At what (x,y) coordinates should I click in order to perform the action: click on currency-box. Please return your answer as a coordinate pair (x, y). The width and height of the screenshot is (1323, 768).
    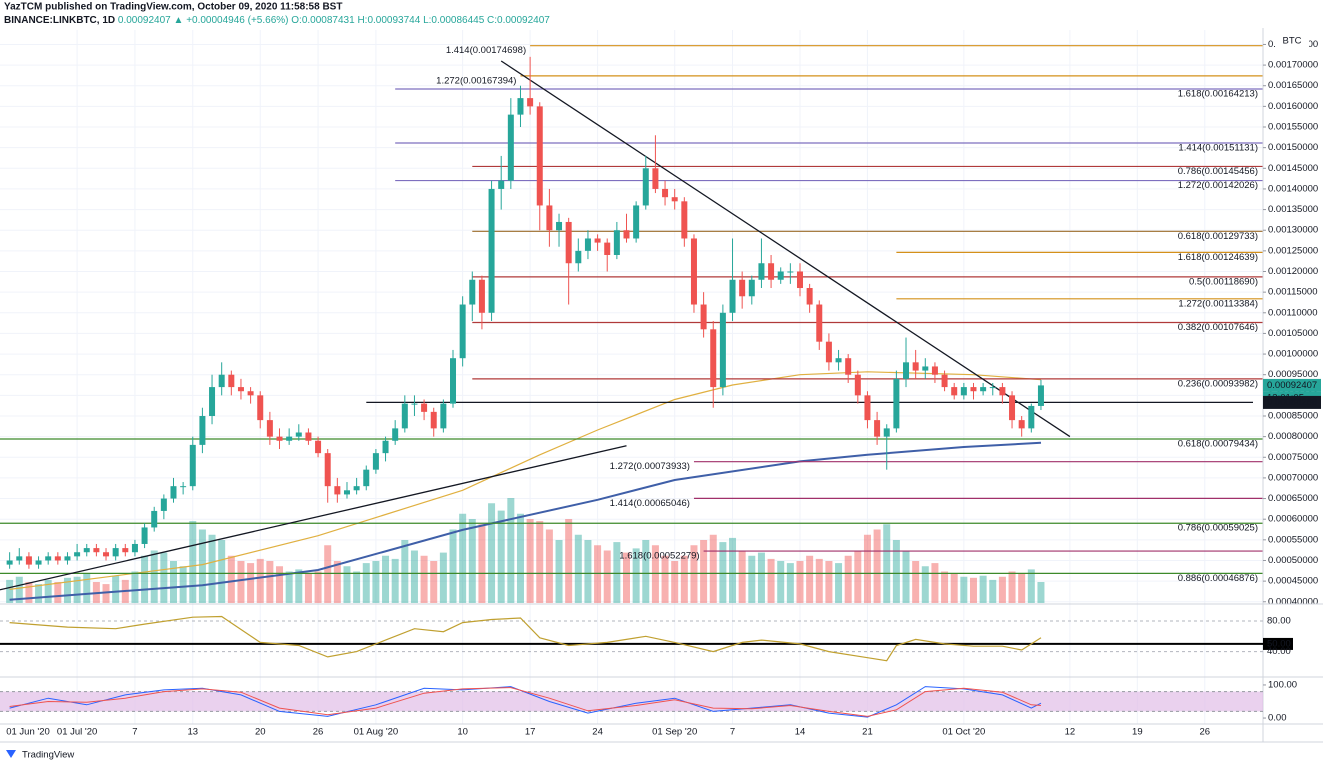
    Looking at the image, I should click on (1292, 40).